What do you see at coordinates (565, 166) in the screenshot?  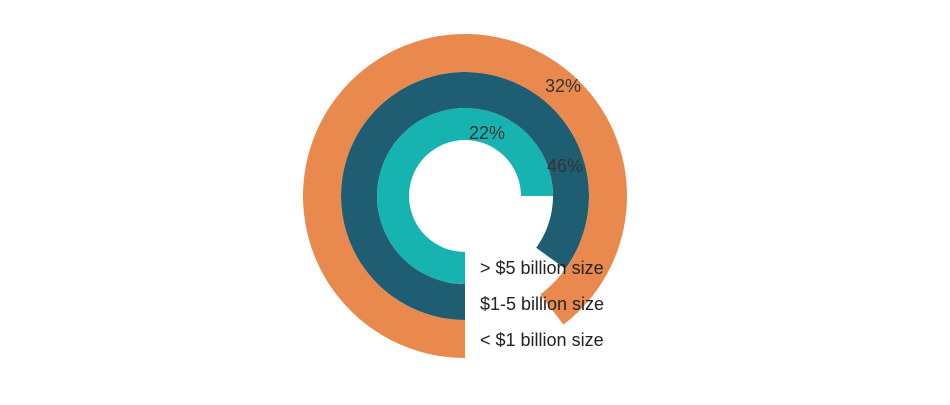 I see `value-label-1: 46%` at bounding box center [565, 166].